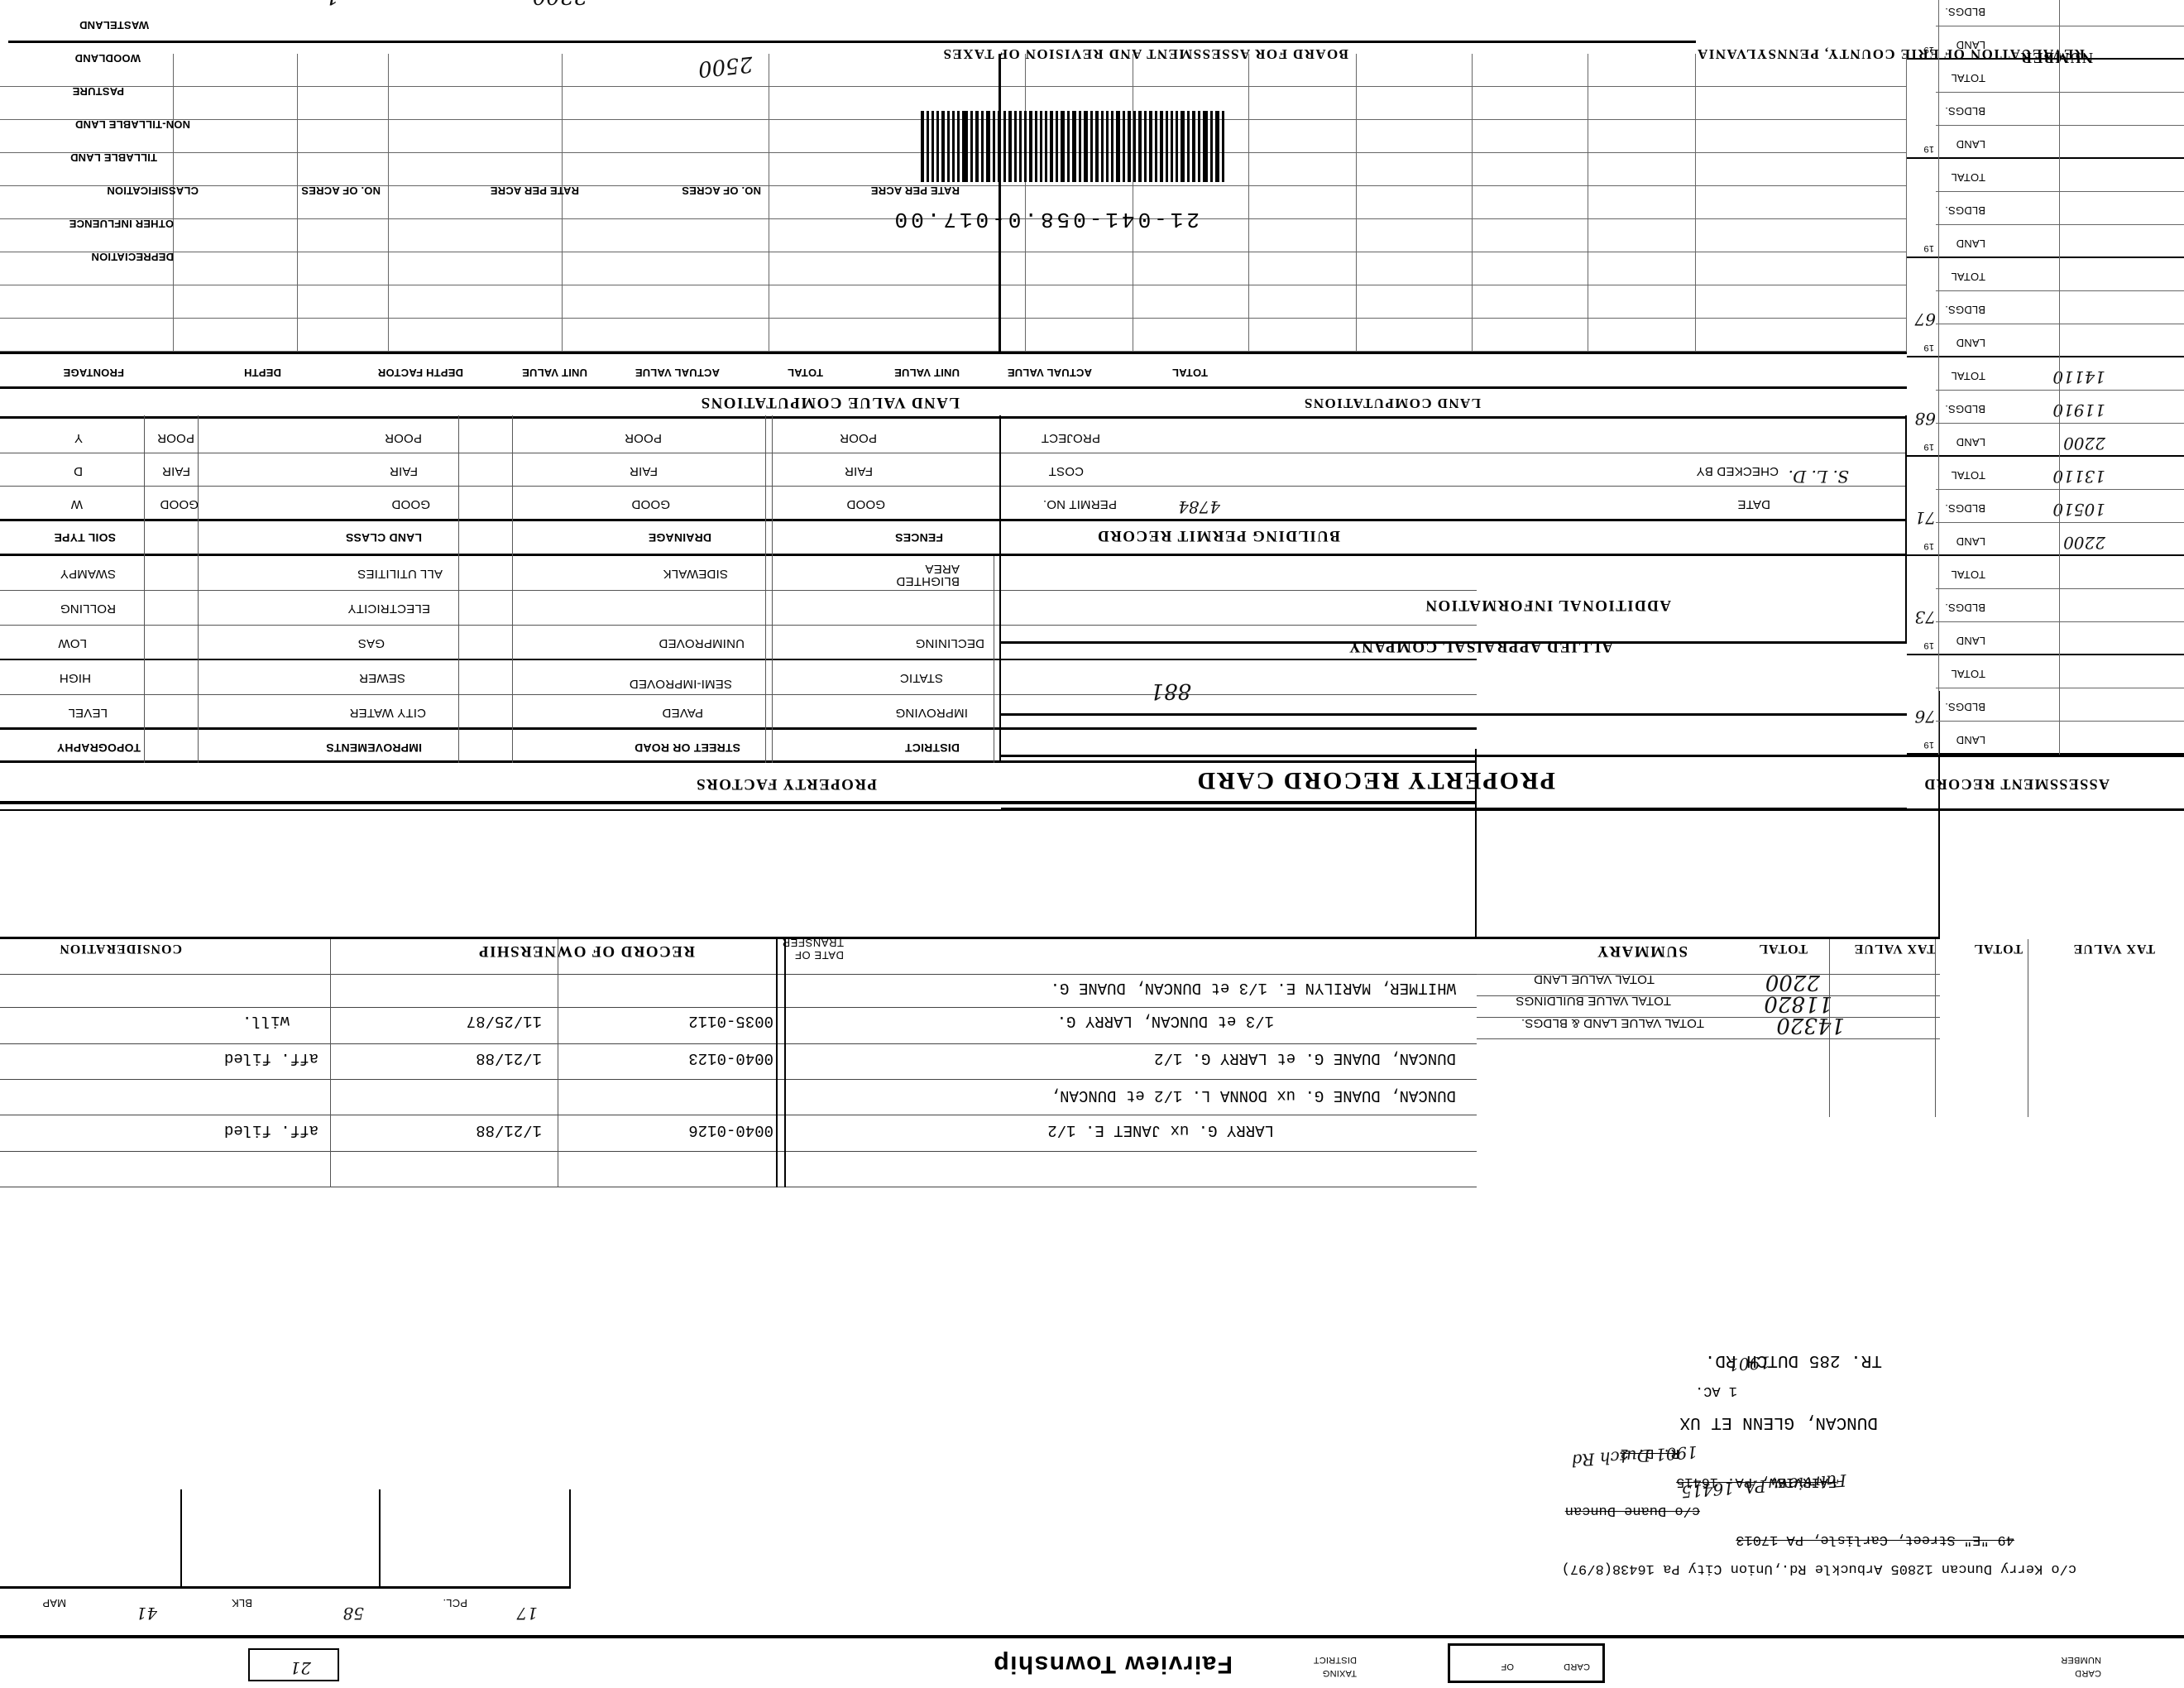  Describe the element at coordinates (1577, 1666) in the screenshot. I see `card-label: CARD` at that location.